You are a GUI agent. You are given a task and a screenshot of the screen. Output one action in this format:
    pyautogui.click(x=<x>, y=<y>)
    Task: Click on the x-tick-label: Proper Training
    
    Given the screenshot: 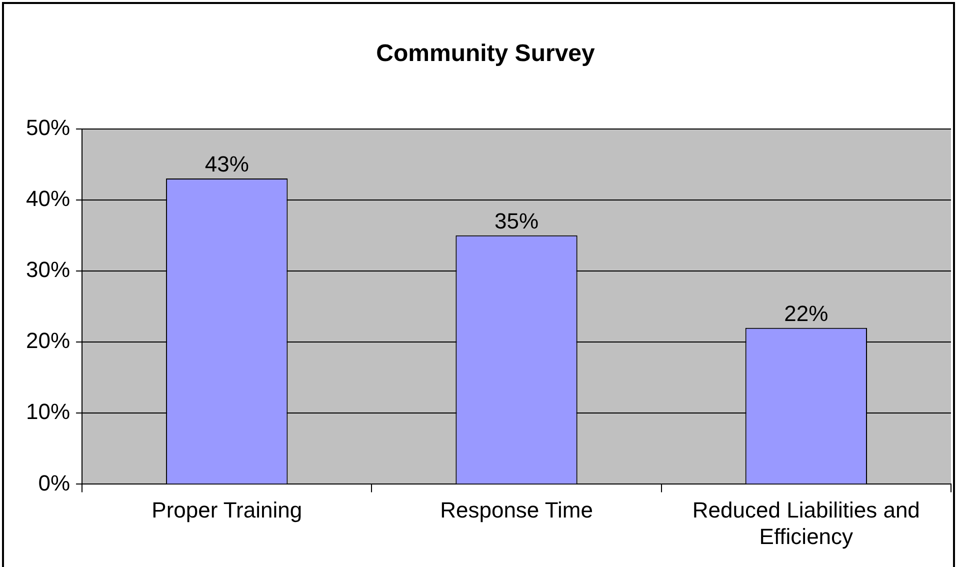 What is the action you would take?
    pyautogui.click(x=227, y=509)
    